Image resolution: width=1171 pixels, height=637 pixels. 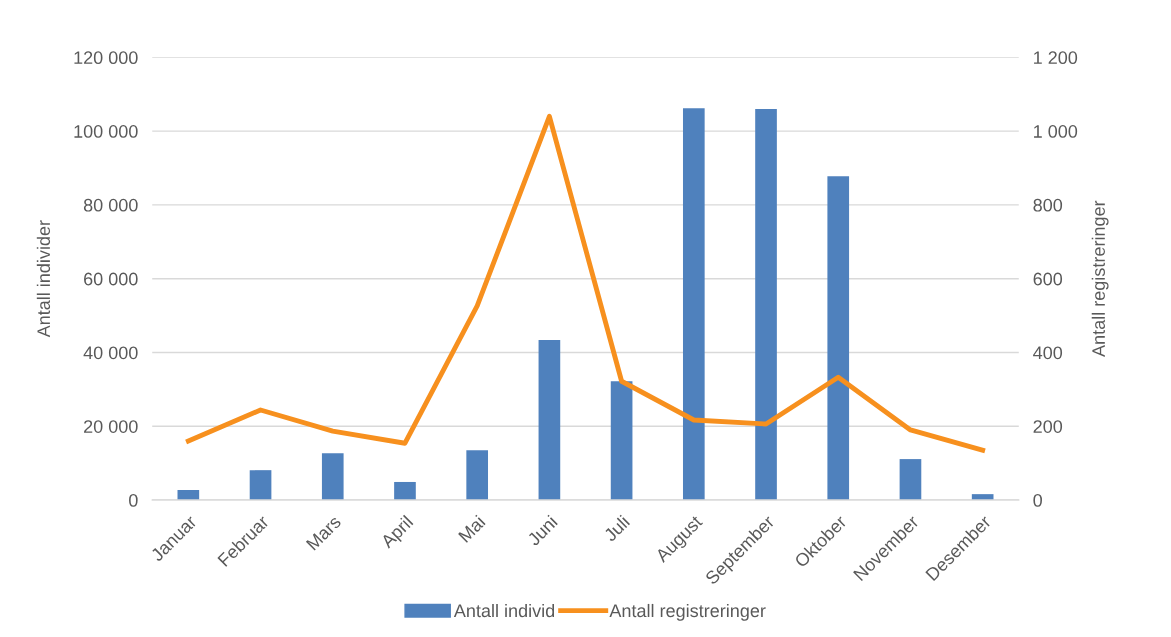 What do you see at coordinates (110, 353) in the screenshot?
I see `y-tick-label: 40 000` at bounding box center [110, 353].